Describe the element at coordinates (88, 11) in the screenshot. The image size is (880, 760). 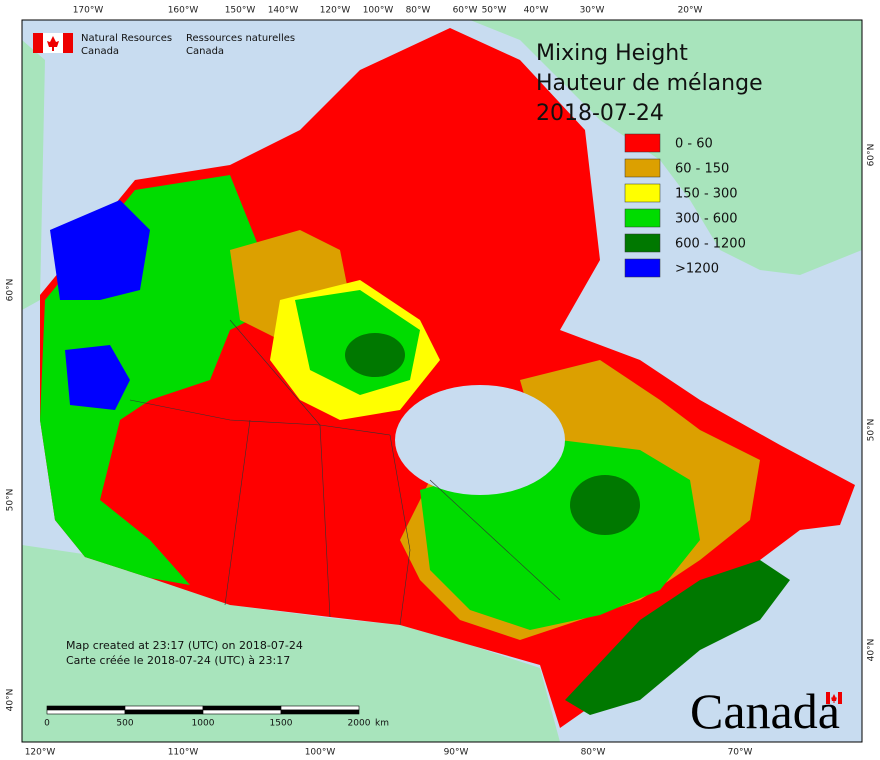
I see `longitude-label: 170°W` at that location.